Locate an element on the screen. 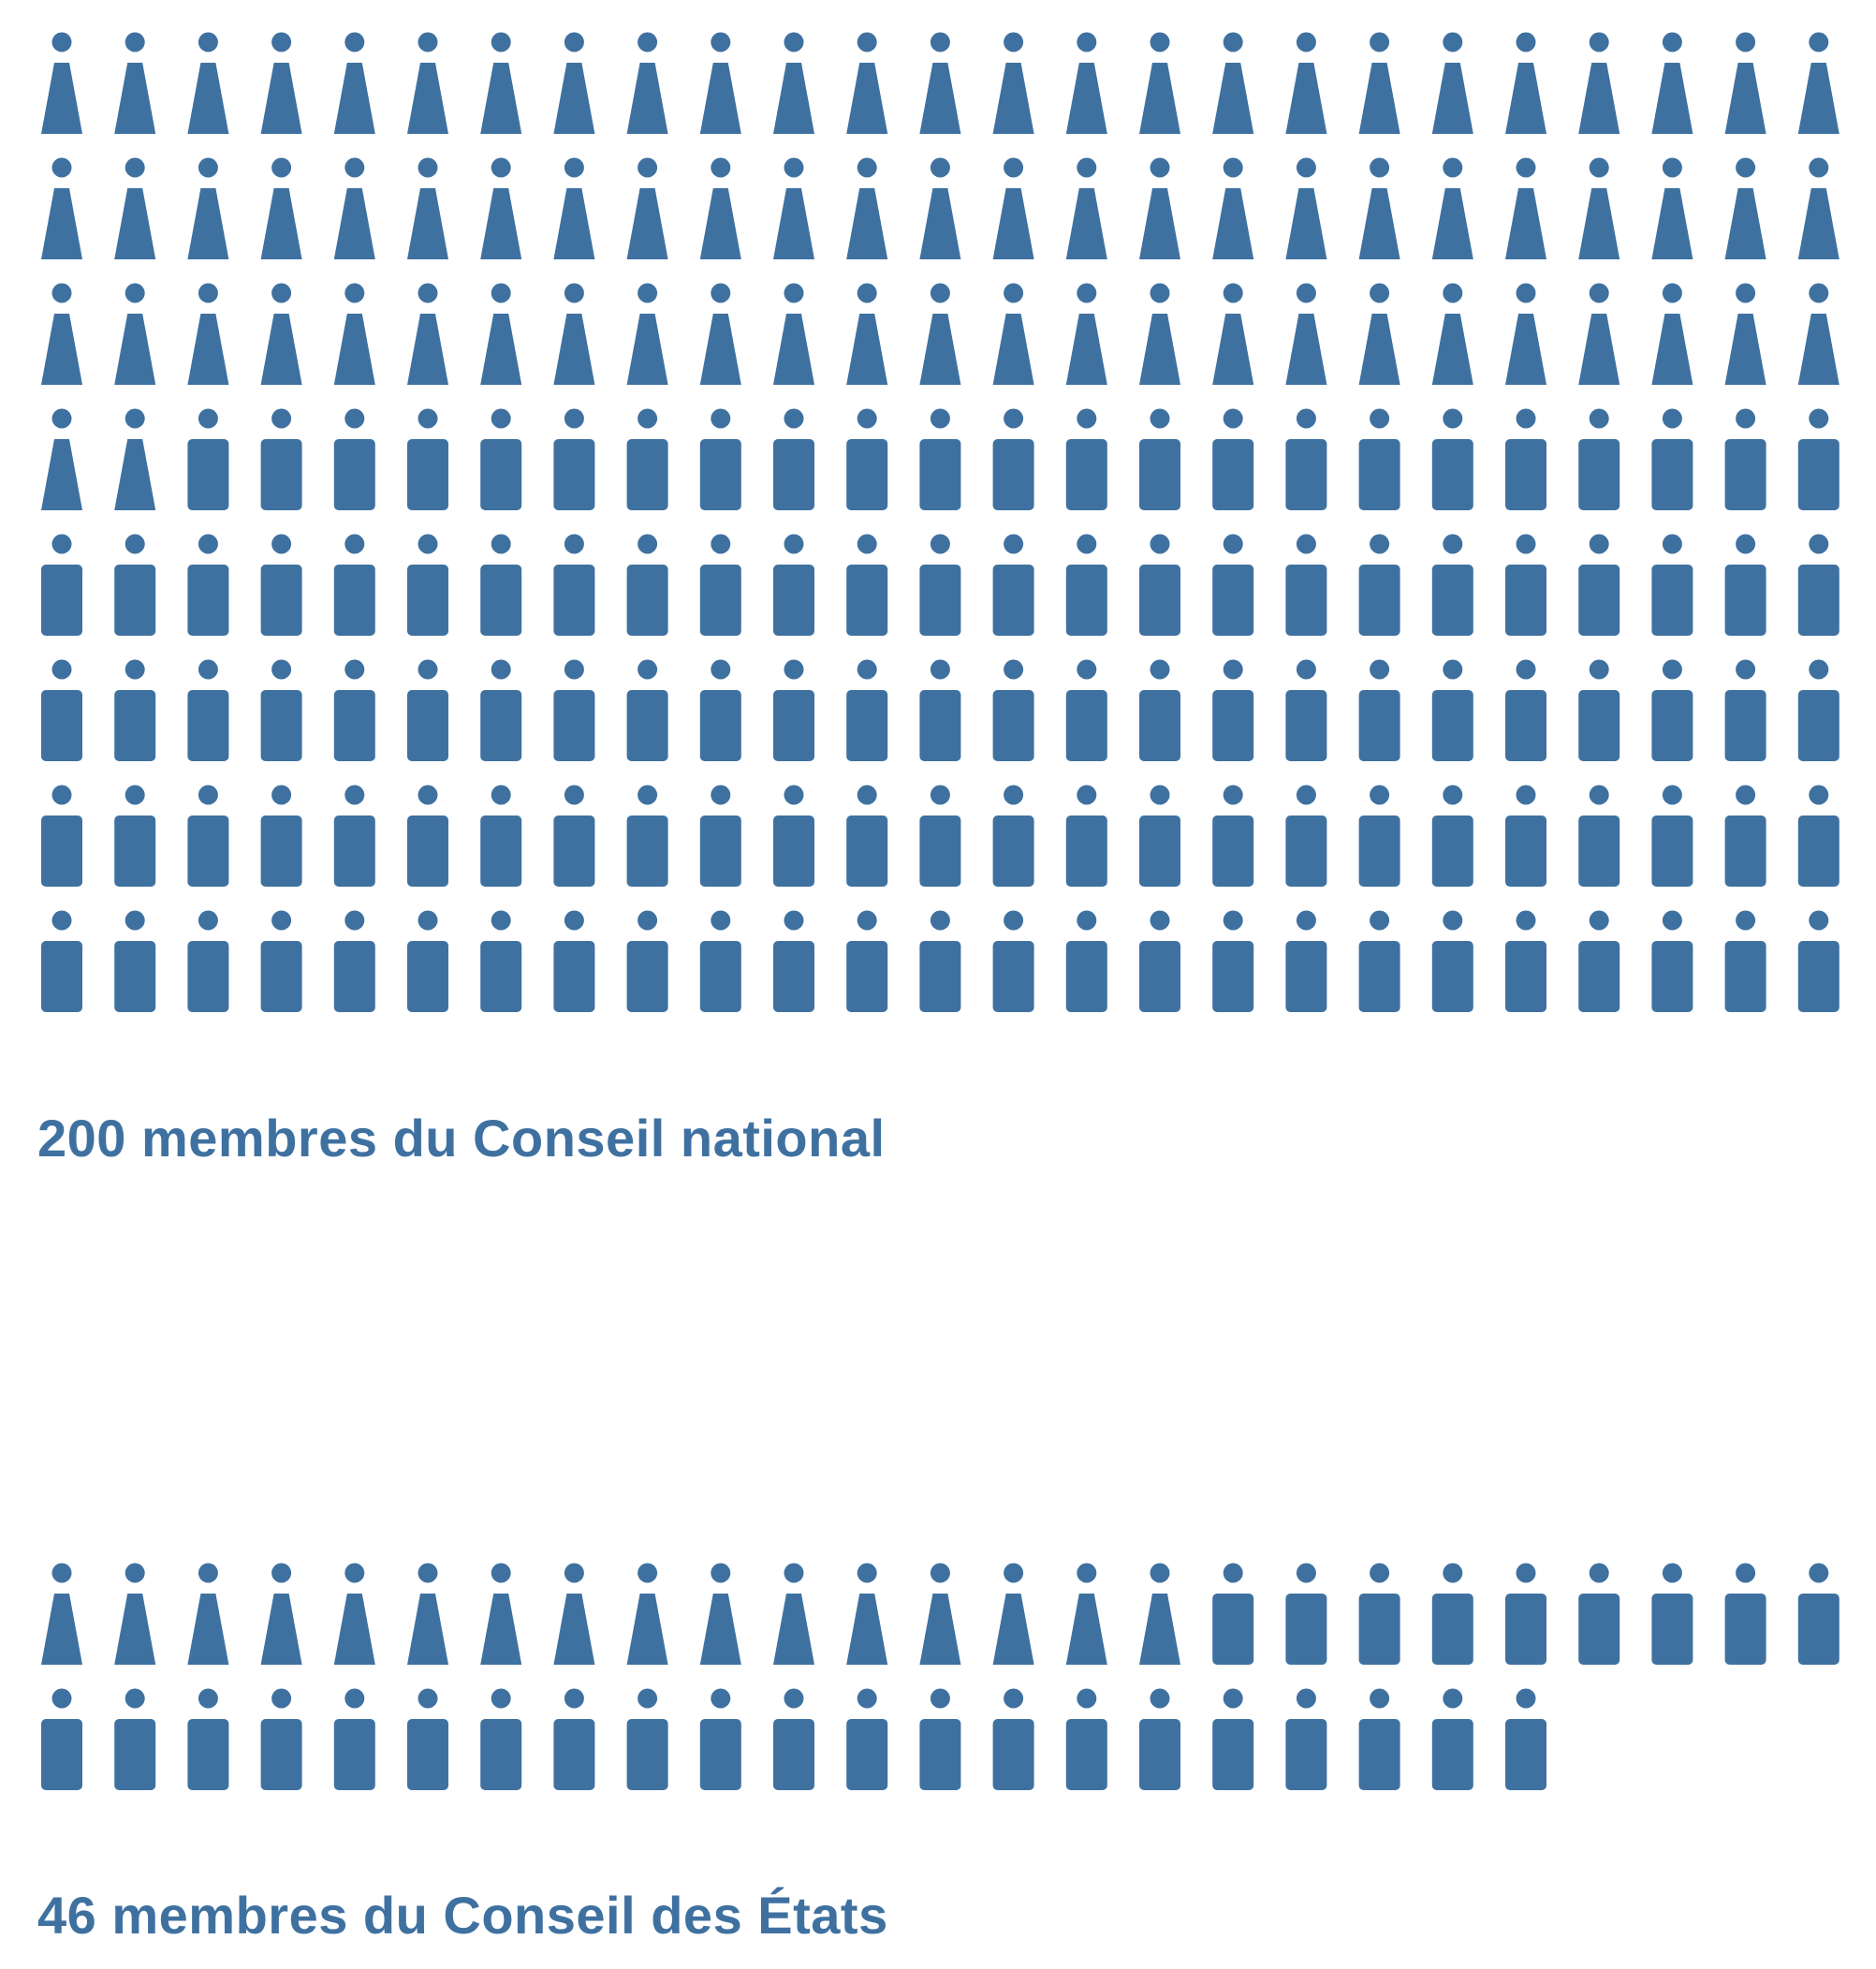 The width and height of the screenshot is (1876, 1969). conseil-des-etats-caption: 46 membres du Conseil des États is located at coordinates (462, 1915).